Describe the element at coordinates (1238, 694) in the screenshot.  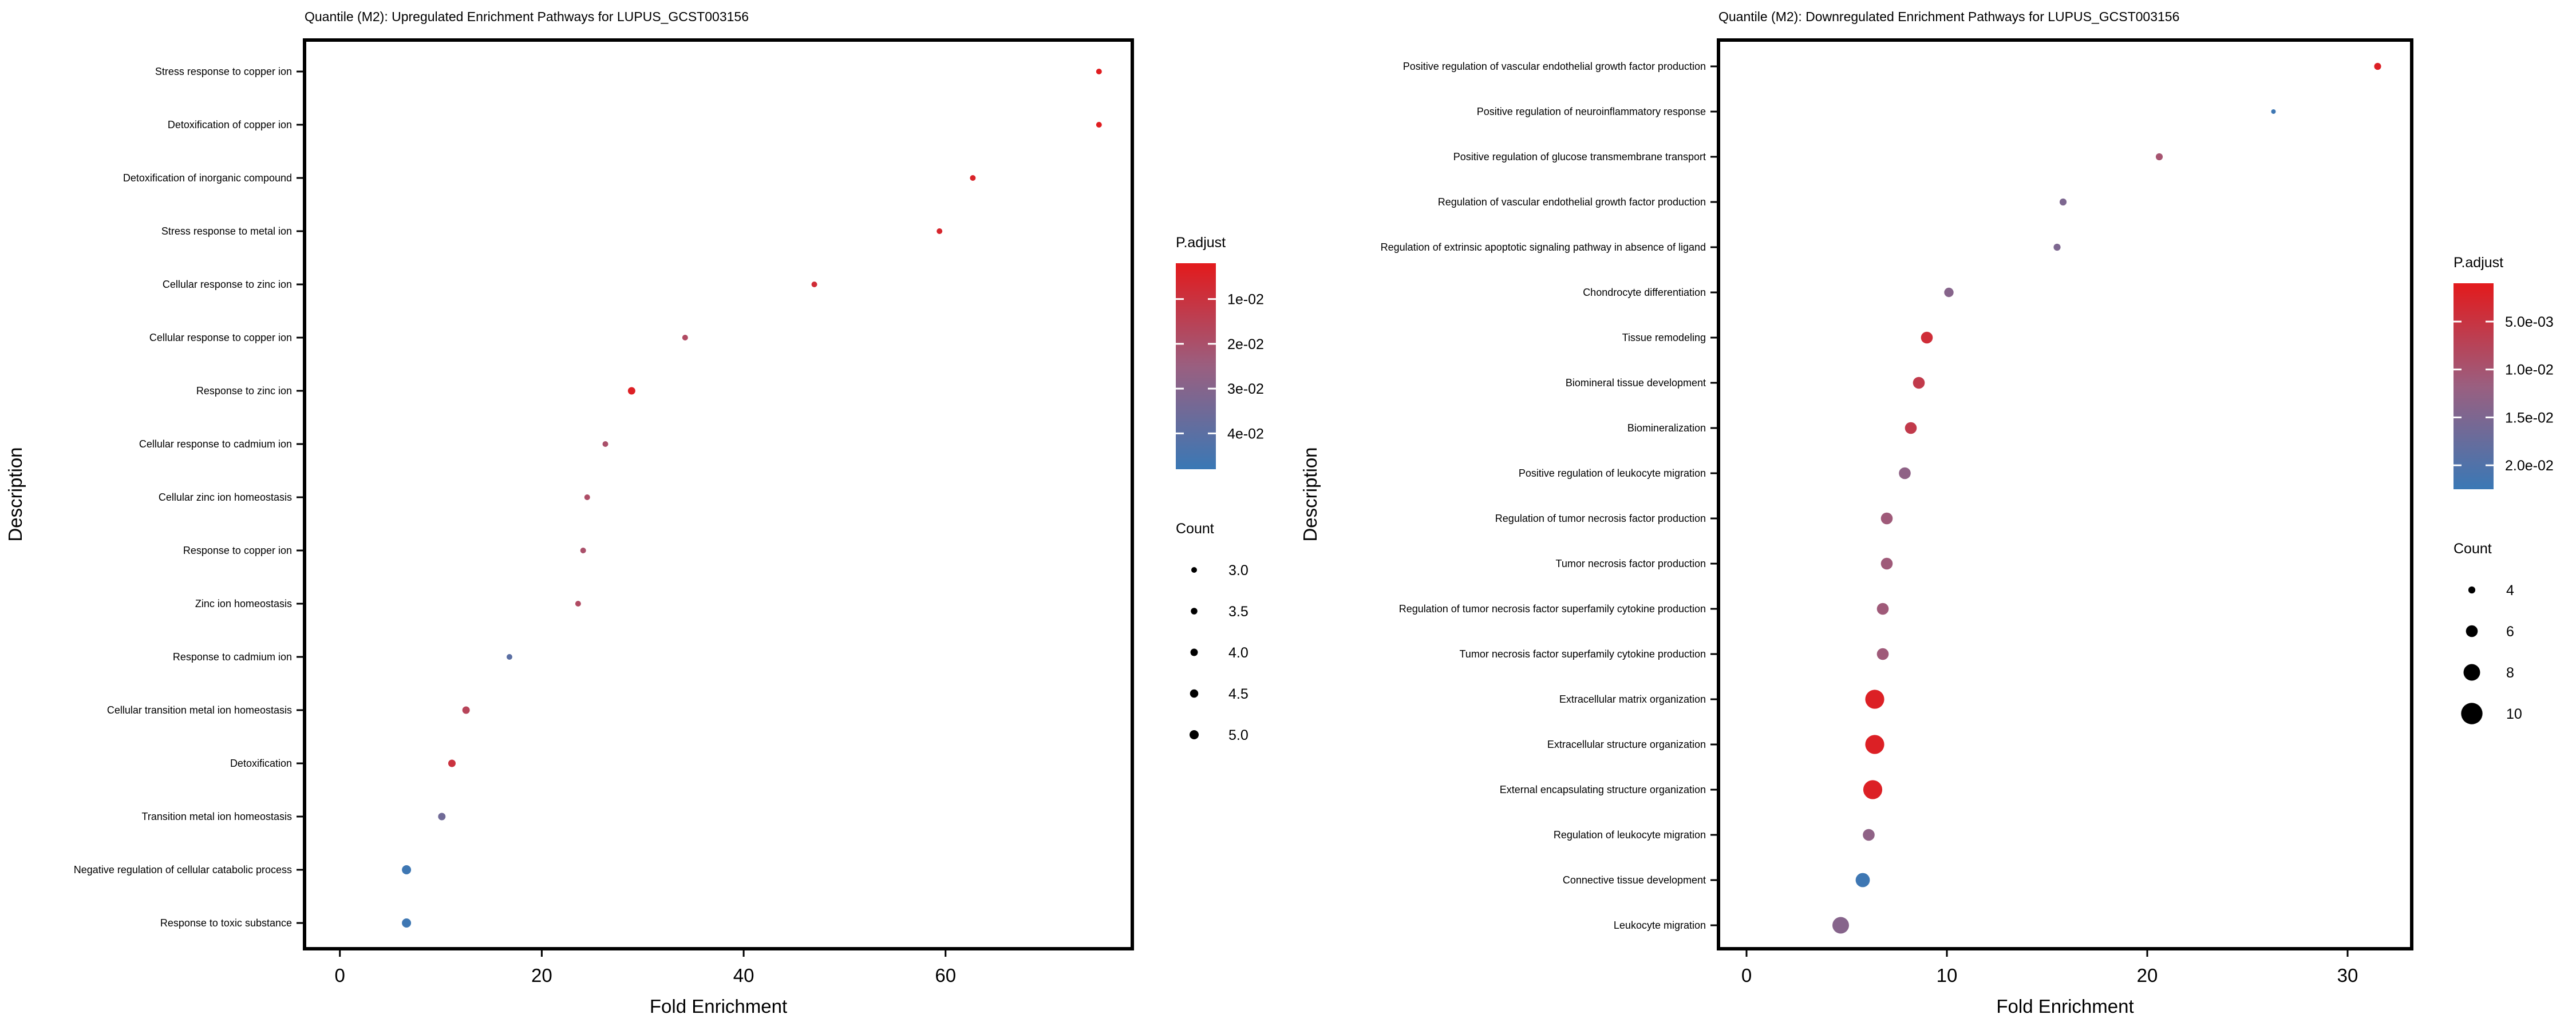
I see `size-legend-label: 4.5` at that location.